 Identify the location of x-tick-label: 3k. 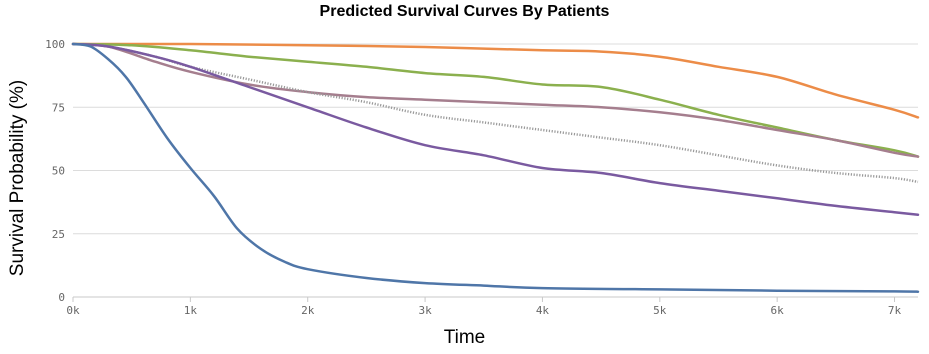
(425, 310).